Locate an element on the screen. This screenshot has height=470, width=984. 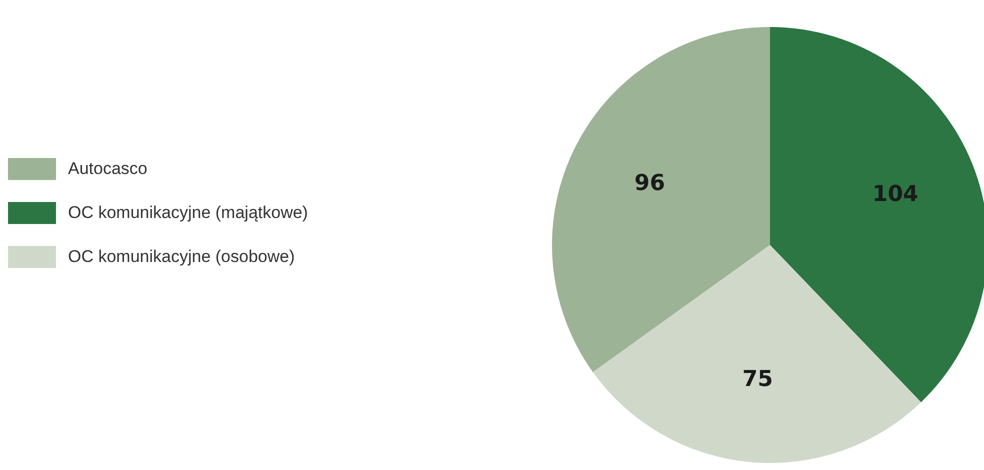
legend-label: OC komunikacyjne (majątkowe) is located at coordinates (188, 213).